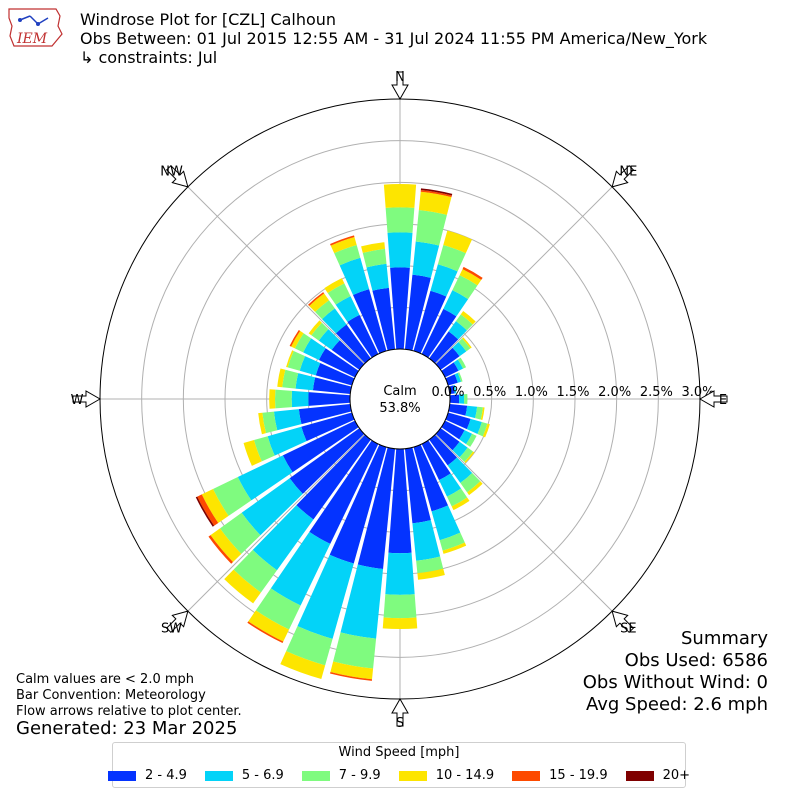  Describe the element at coordinates (359, 775) in the screenshot. I see `legend-label: 7 - 9.9` at that location.